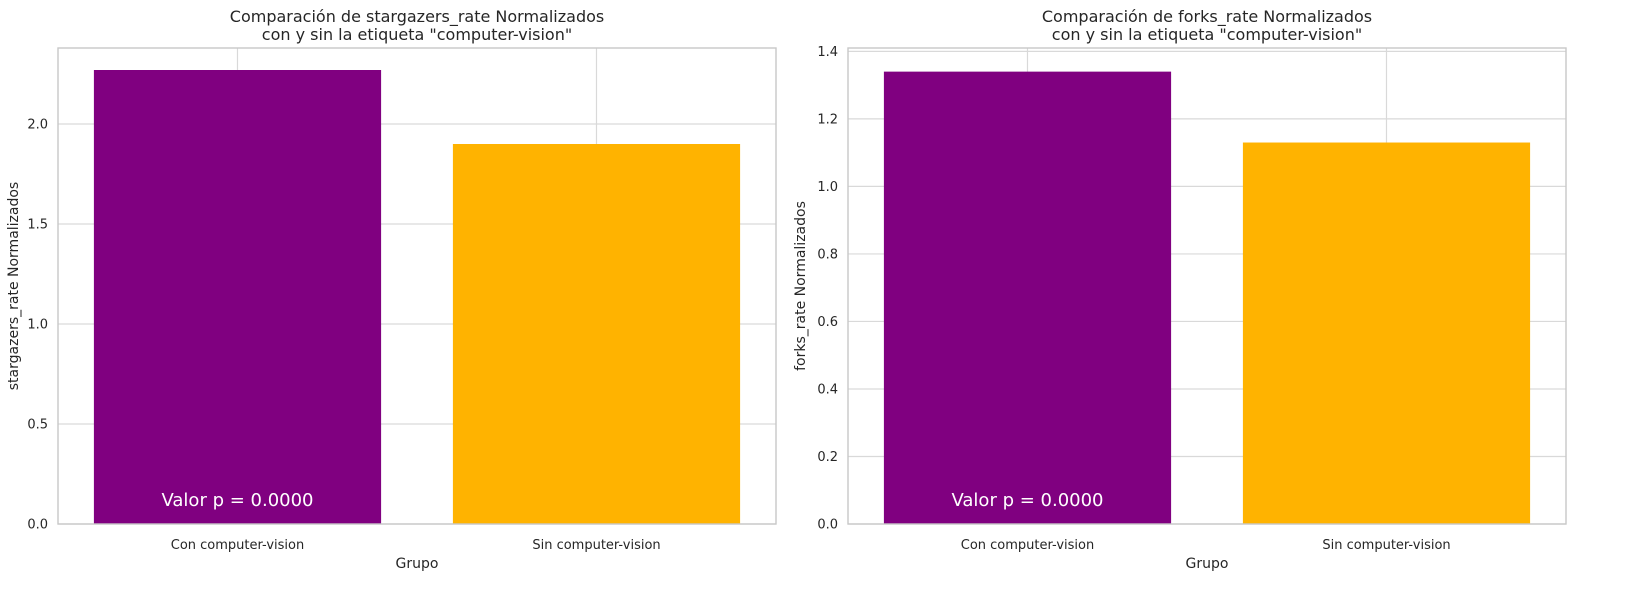 The image size is (1631, 602). I want to click on y-axis-label: forks_rate Normalizados, so click(801, 286).